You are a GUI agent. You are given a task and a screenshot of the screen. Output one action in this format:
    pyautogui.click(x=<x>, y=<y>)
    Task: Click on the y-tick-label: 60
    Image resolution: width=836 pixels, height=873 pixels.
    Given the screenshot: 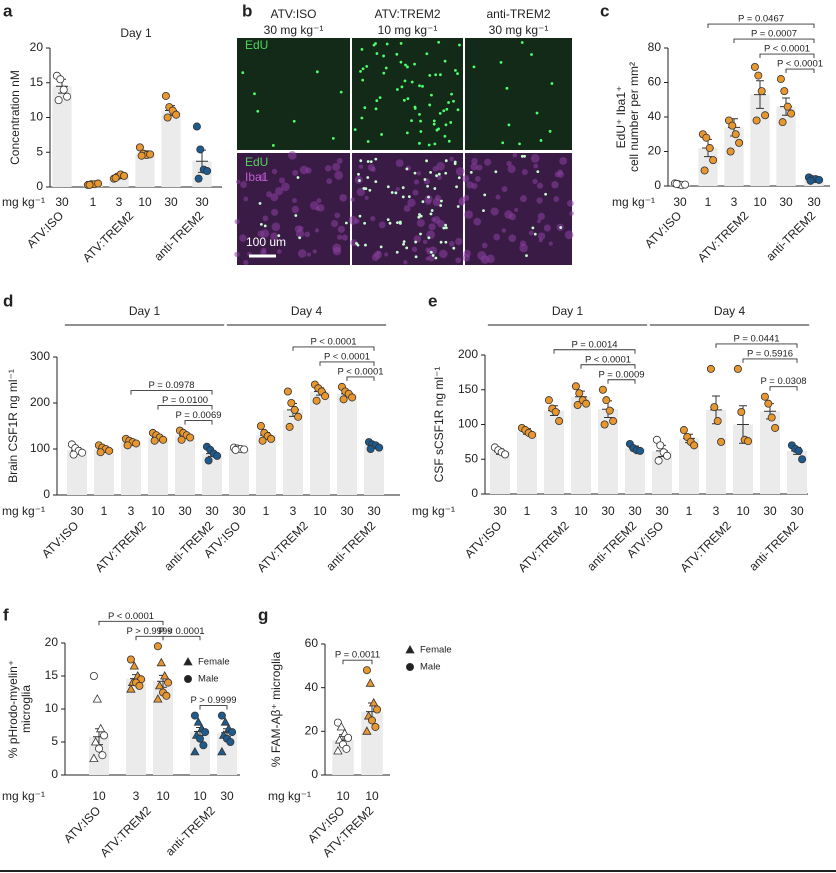 What is the action you would take?
    pyautogui.click(x=312, y=643)
    